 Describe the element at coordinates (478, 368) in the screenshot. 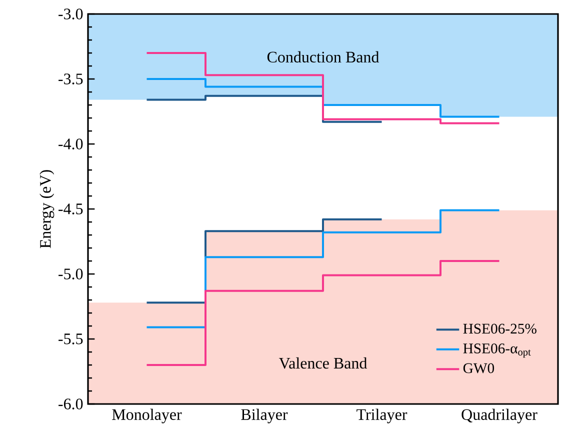

I see `legend-label: GW0` at that location.